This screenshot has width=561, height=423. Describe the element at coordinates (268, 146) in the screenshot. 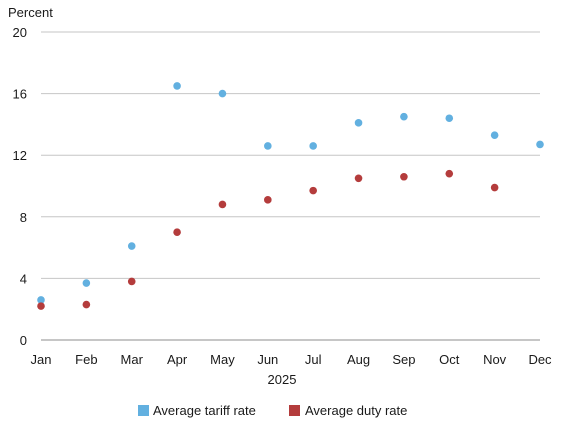

I see `point-average-tariff-rate-jun` at that location.